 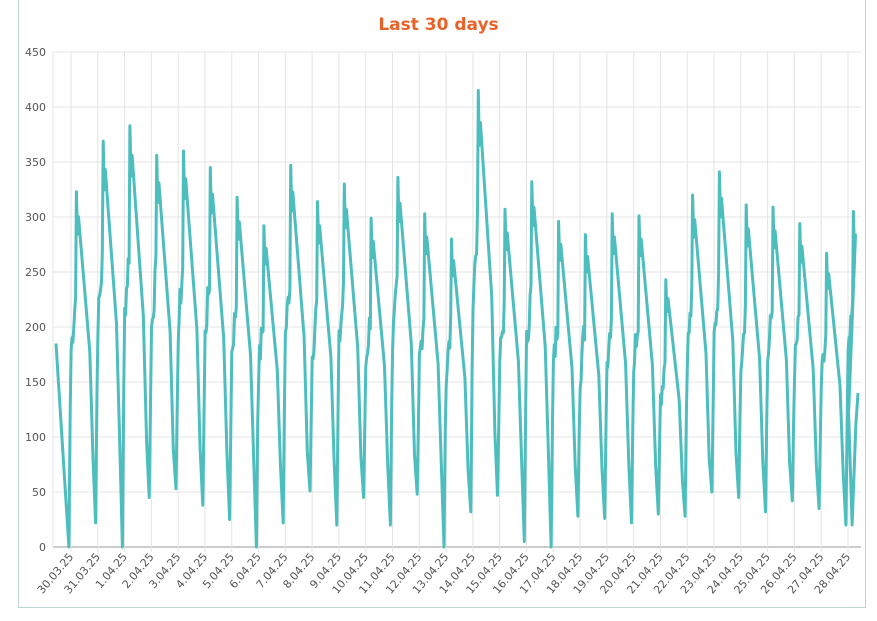 I want to click on y-tick-label: 450, so click(x=35, y=52).